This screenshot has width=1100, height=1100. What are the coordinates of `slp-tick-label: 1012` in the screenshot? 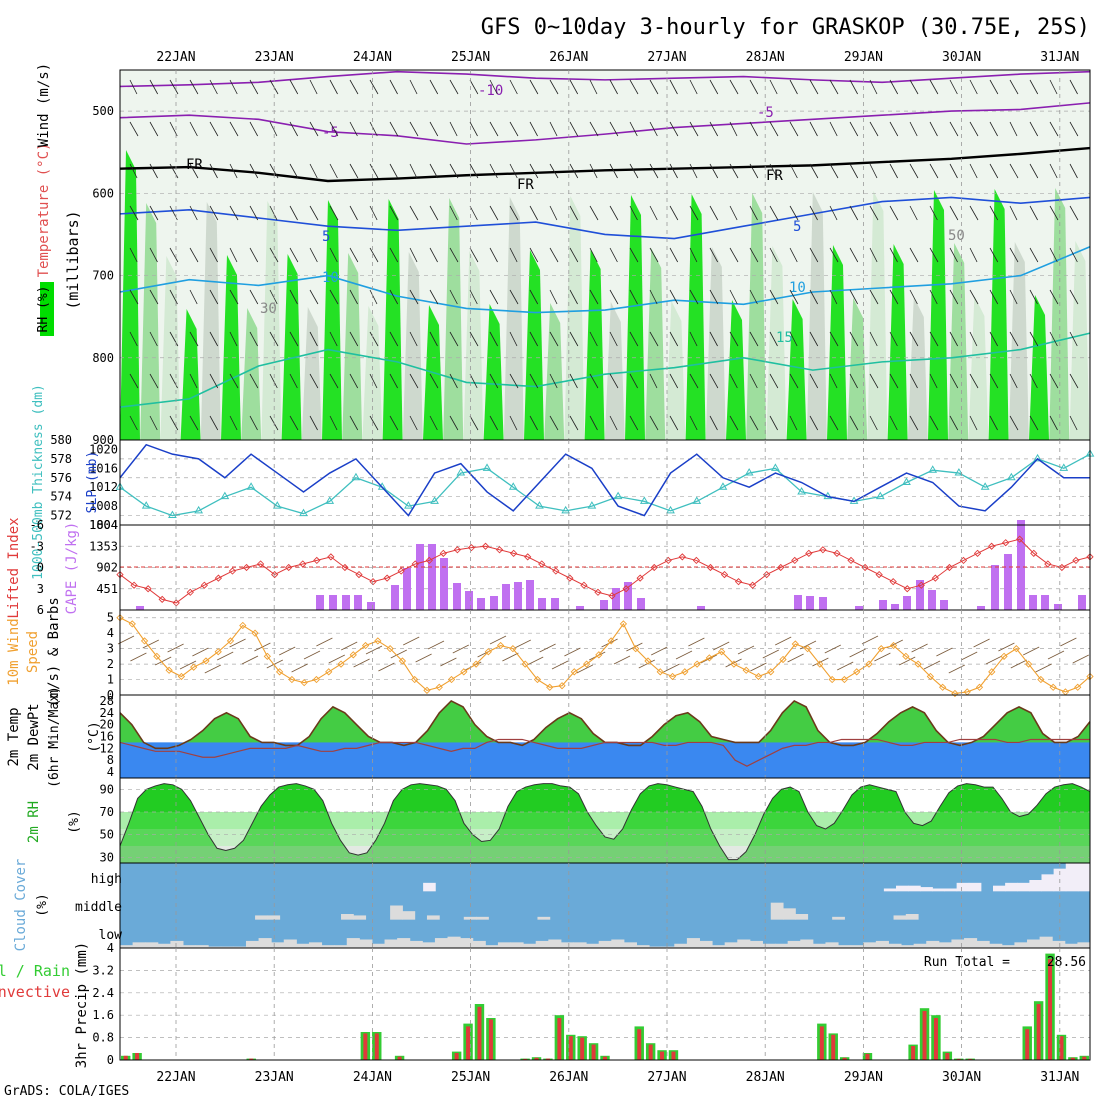 It's located at (103, 487).